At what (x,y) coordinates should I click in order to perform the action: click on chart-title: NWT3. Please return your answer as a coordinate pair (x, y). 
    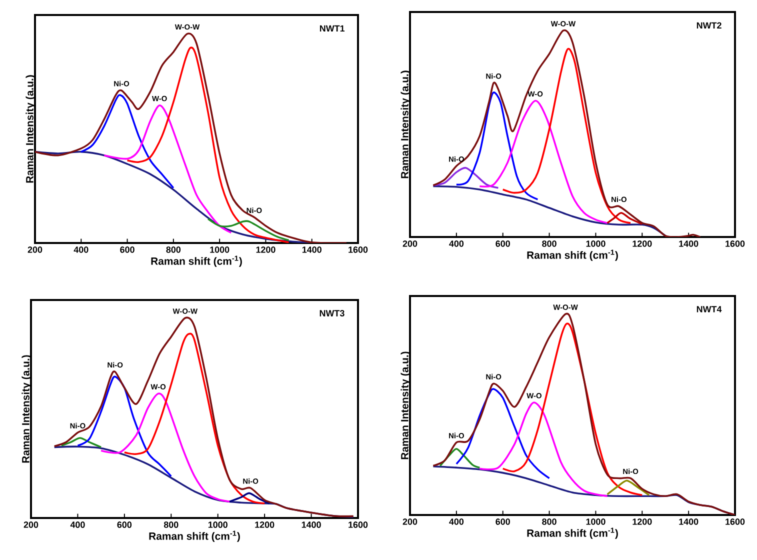
    Looking at the image, I should click on (332, 313).